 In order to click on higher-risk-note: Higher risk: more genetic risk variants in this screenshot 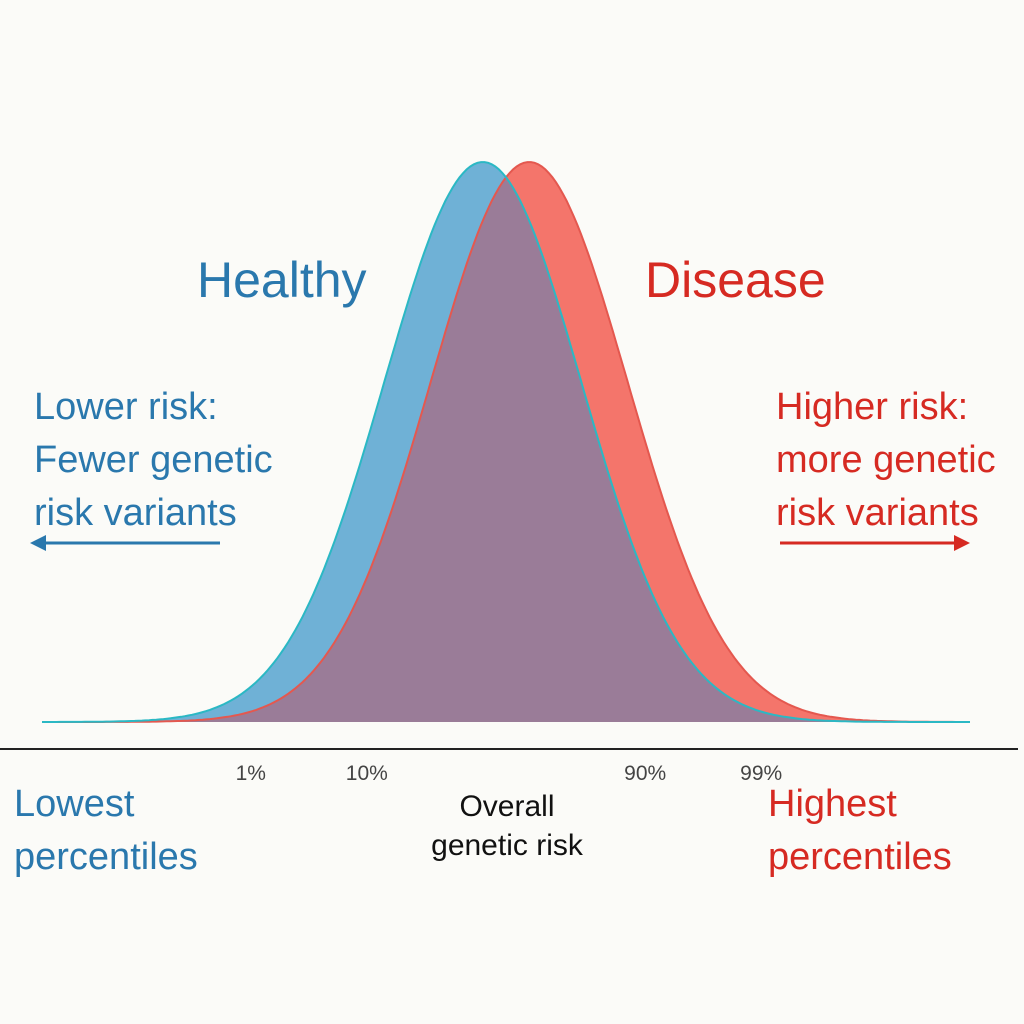, I will do `click(886, 465)`.